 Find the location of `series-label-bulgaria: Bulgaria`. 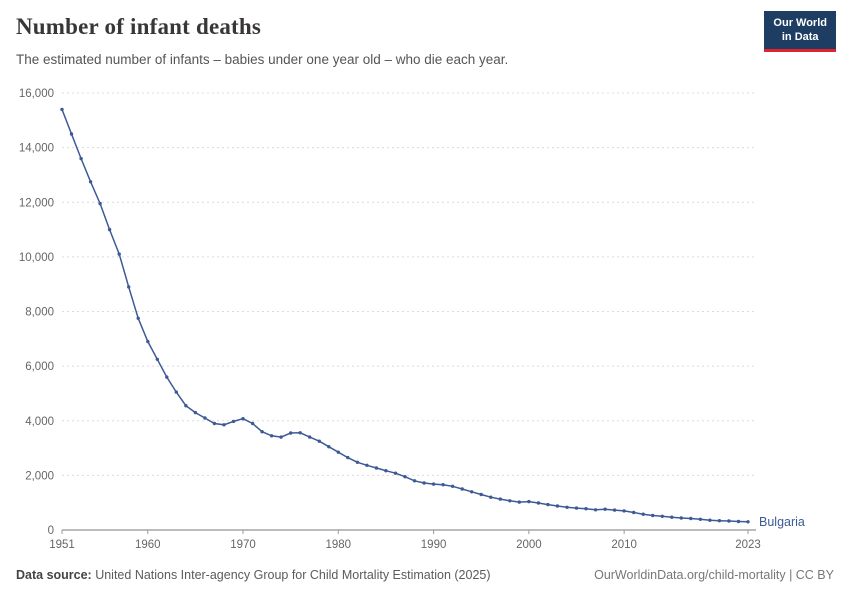

series-label-bulgaria: Bulgaria is located at coordinates (782, 522).